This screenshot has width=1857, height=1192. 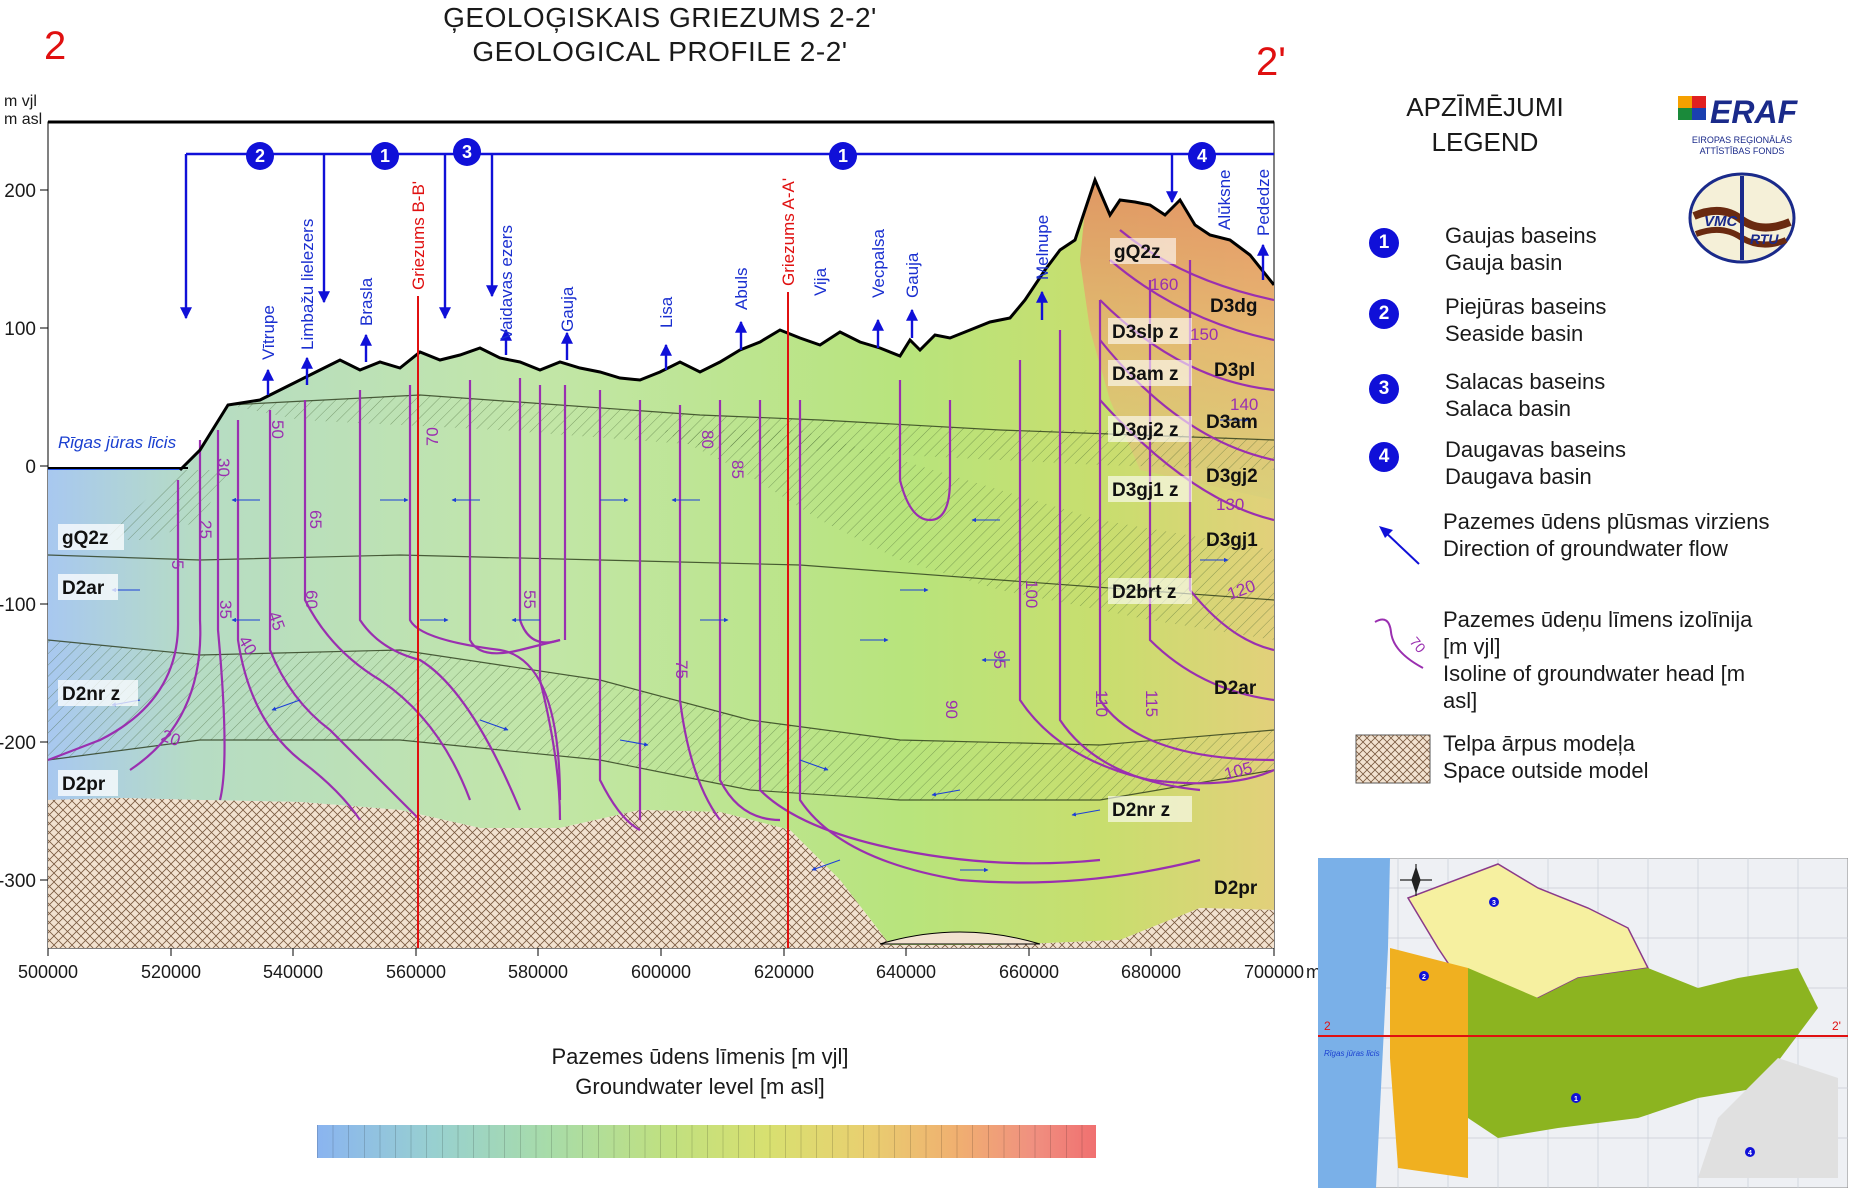 What do you see at coordinates (1721, 221) in the screenshot?
I see `vmc-text: VMC` at bounding box center [1721, 221].